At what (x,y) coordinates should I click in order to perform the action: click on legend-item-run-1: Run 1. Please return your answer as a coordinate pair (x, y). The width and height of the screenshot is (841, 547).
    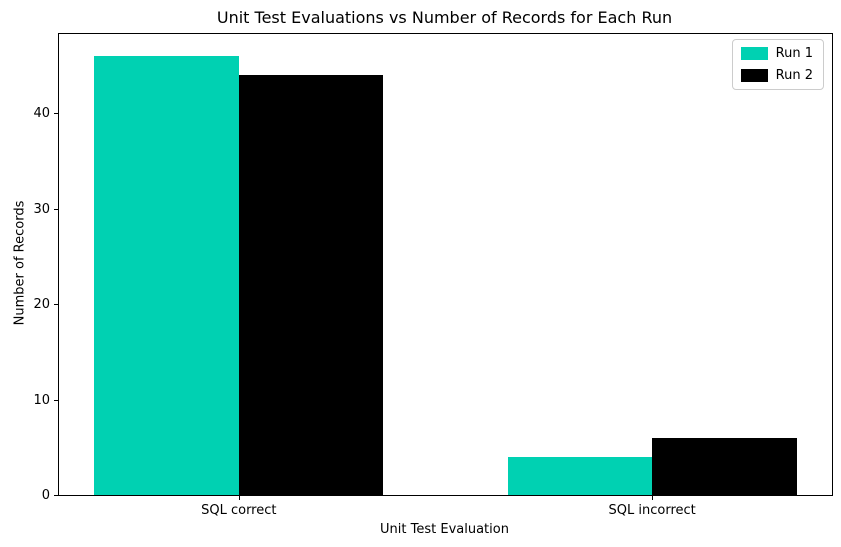
    Looking at the image, I should click on (776, 53).